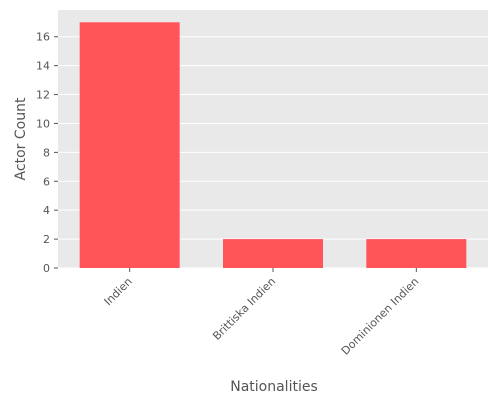 This screenshot has height=400, width=500. Describe the element at coordinates (43, 123) in the screenshot. I see `y-tick-label: 10` at that location.